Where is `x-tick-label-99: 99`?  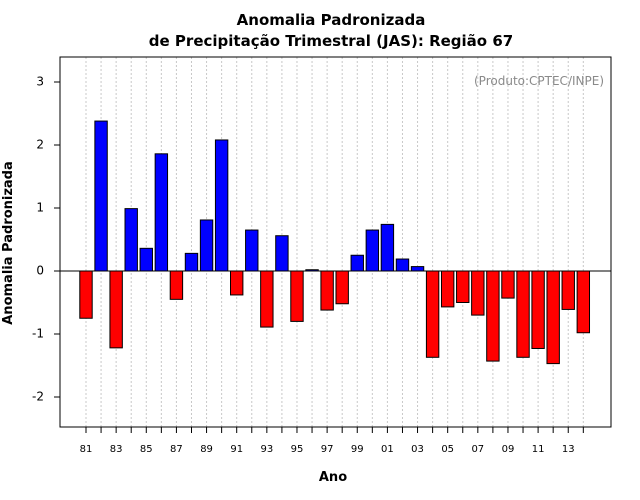
x-tick-label-99: 99 is located at coordinates (357, 449).